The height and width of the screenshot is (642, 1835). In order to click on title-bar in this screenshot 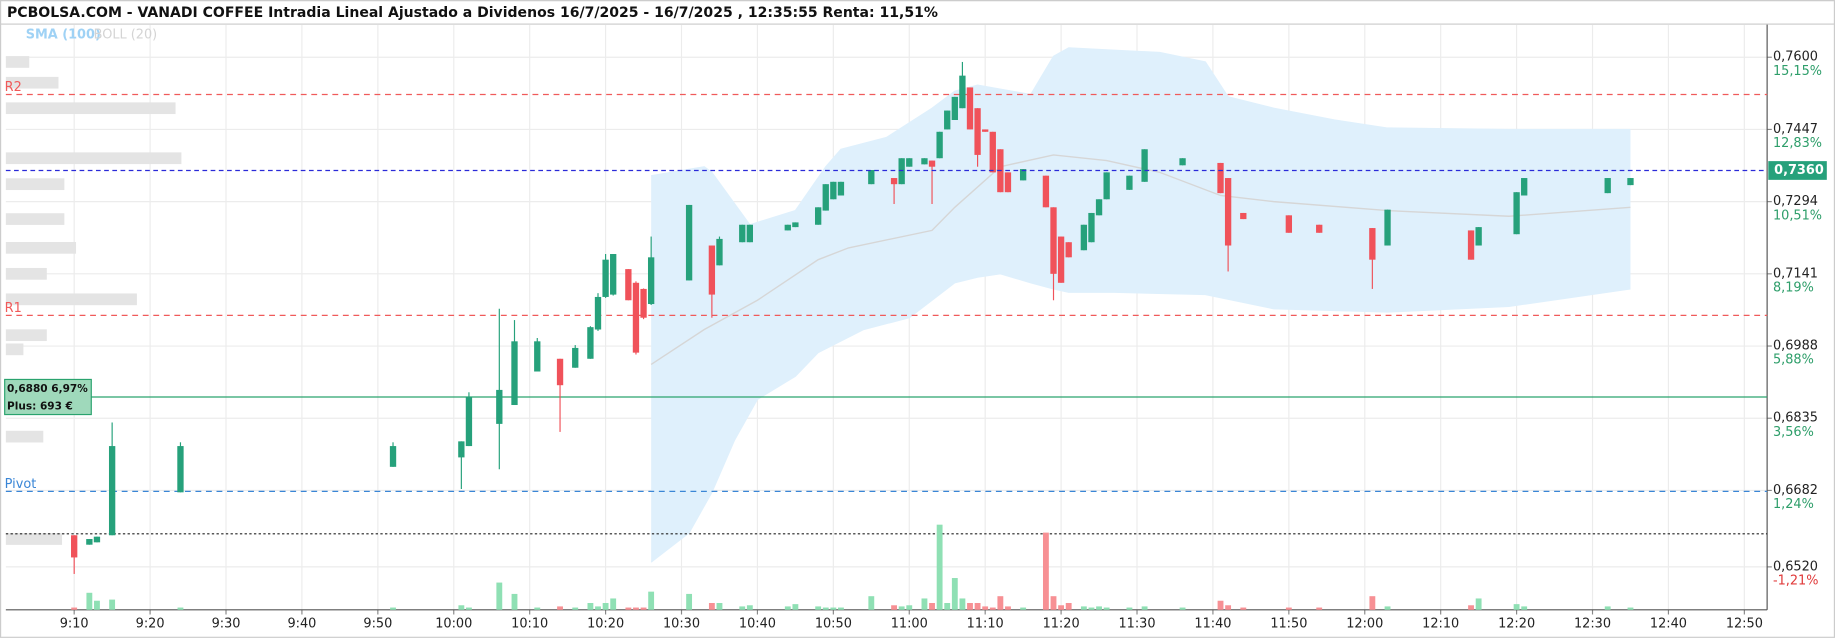, I will do `click(917, 12)`.